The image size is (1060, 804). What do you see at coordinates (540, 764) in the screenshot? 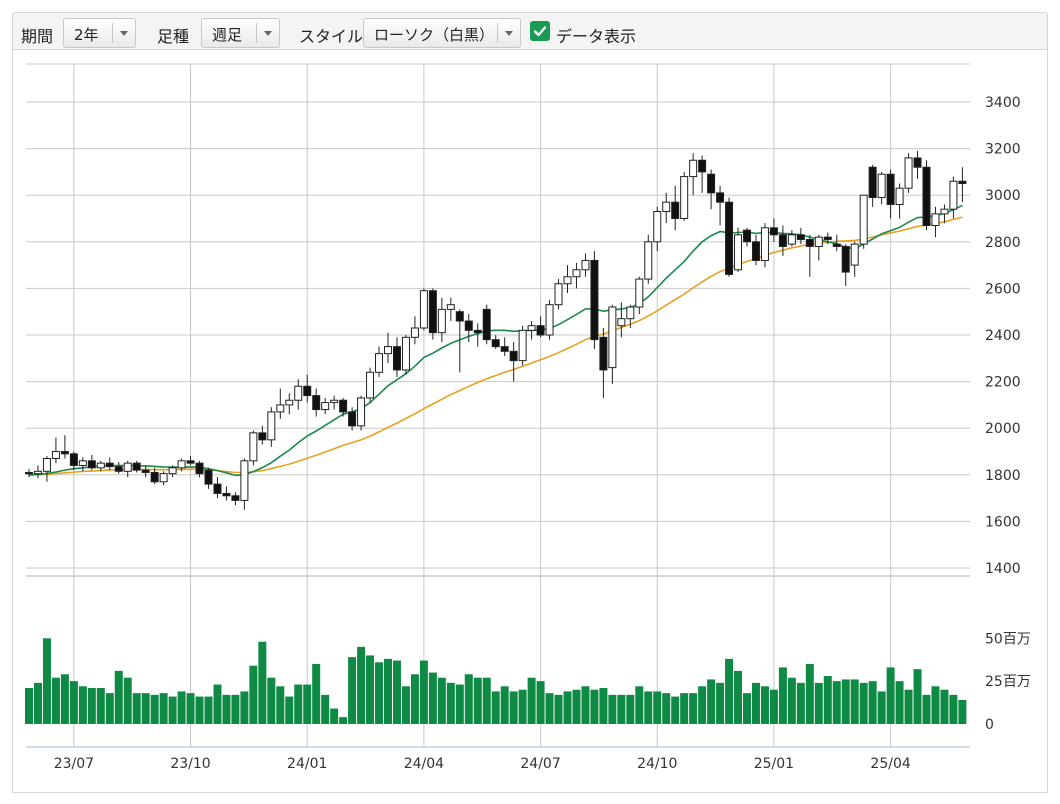
I see `time-tick-label: 24/07` at bounding box center [540, 764].